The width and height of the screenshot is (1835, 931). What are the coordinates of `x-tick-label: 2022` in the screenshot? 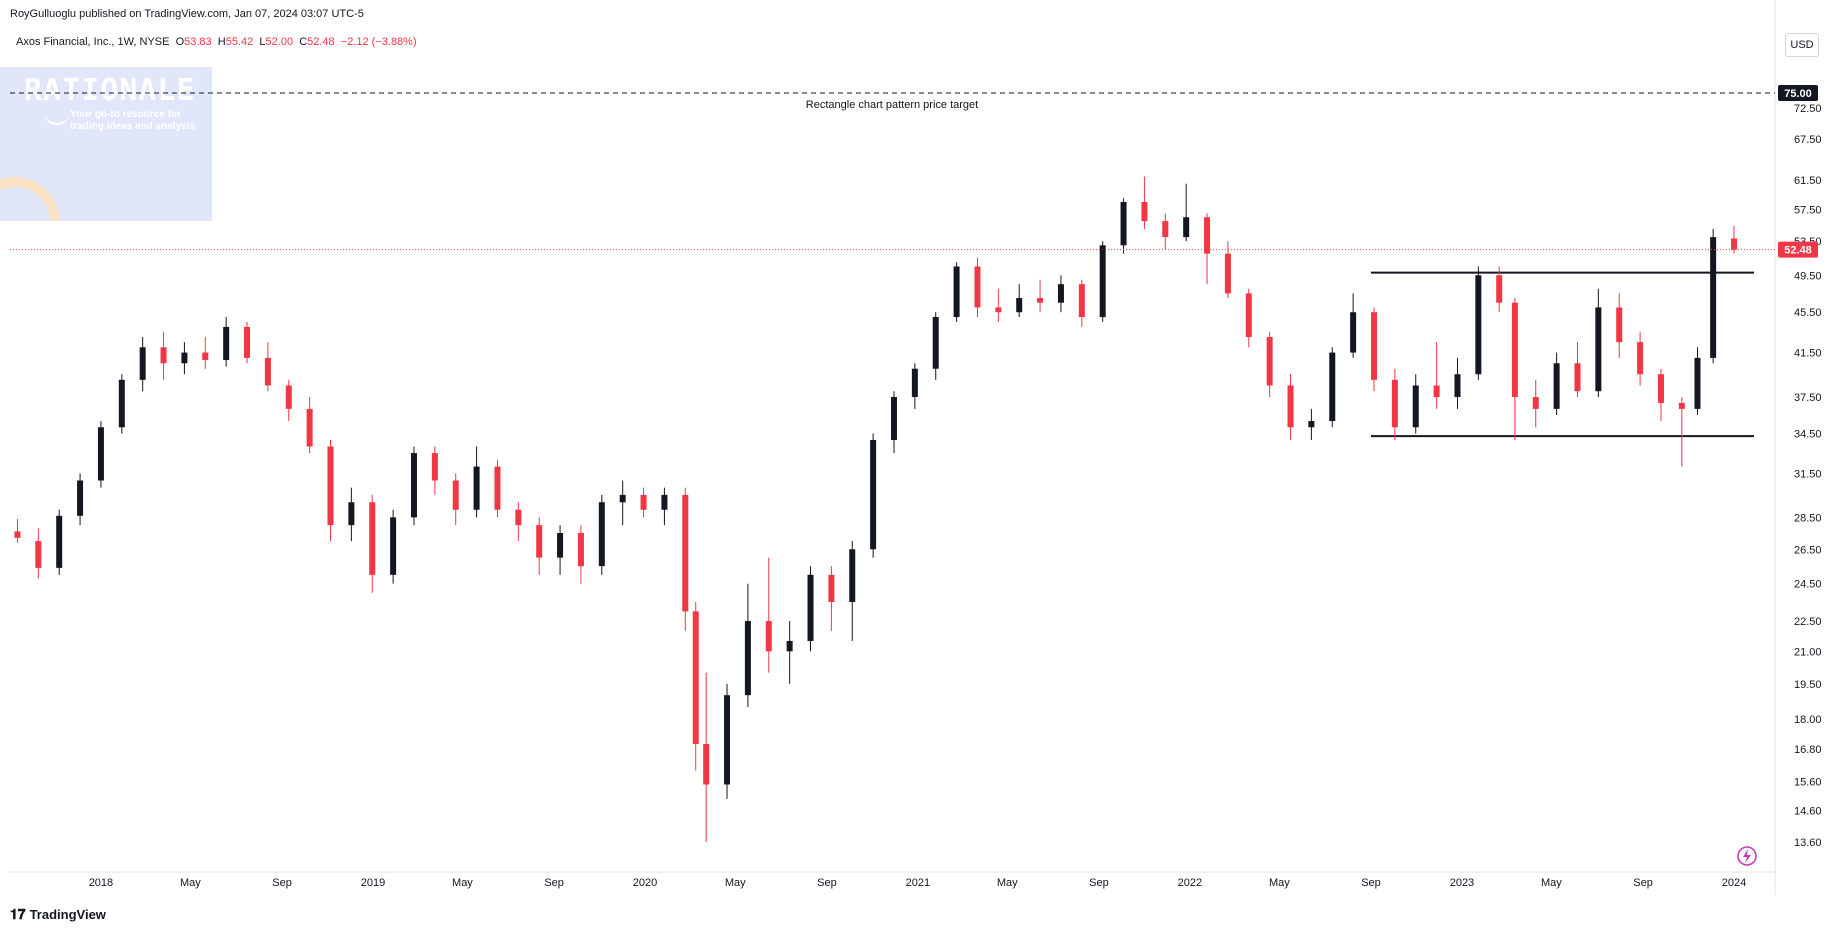 It's located at (1190, 883).